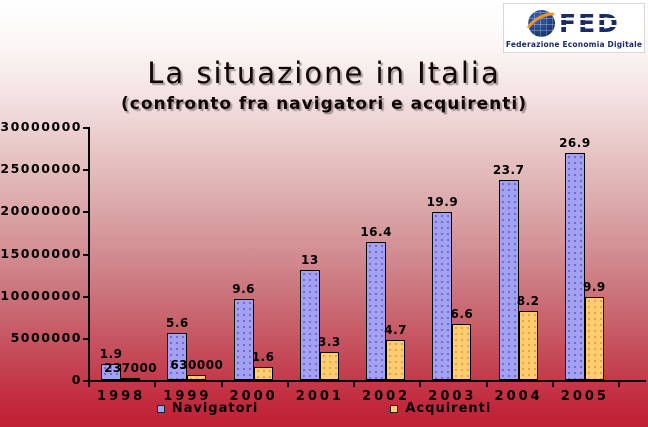 The width and height of the screenshot is (648, 427). Describe the element at coordinates (508, 280) in the screenshot. I see `bar-navigatori-2004` at that location.